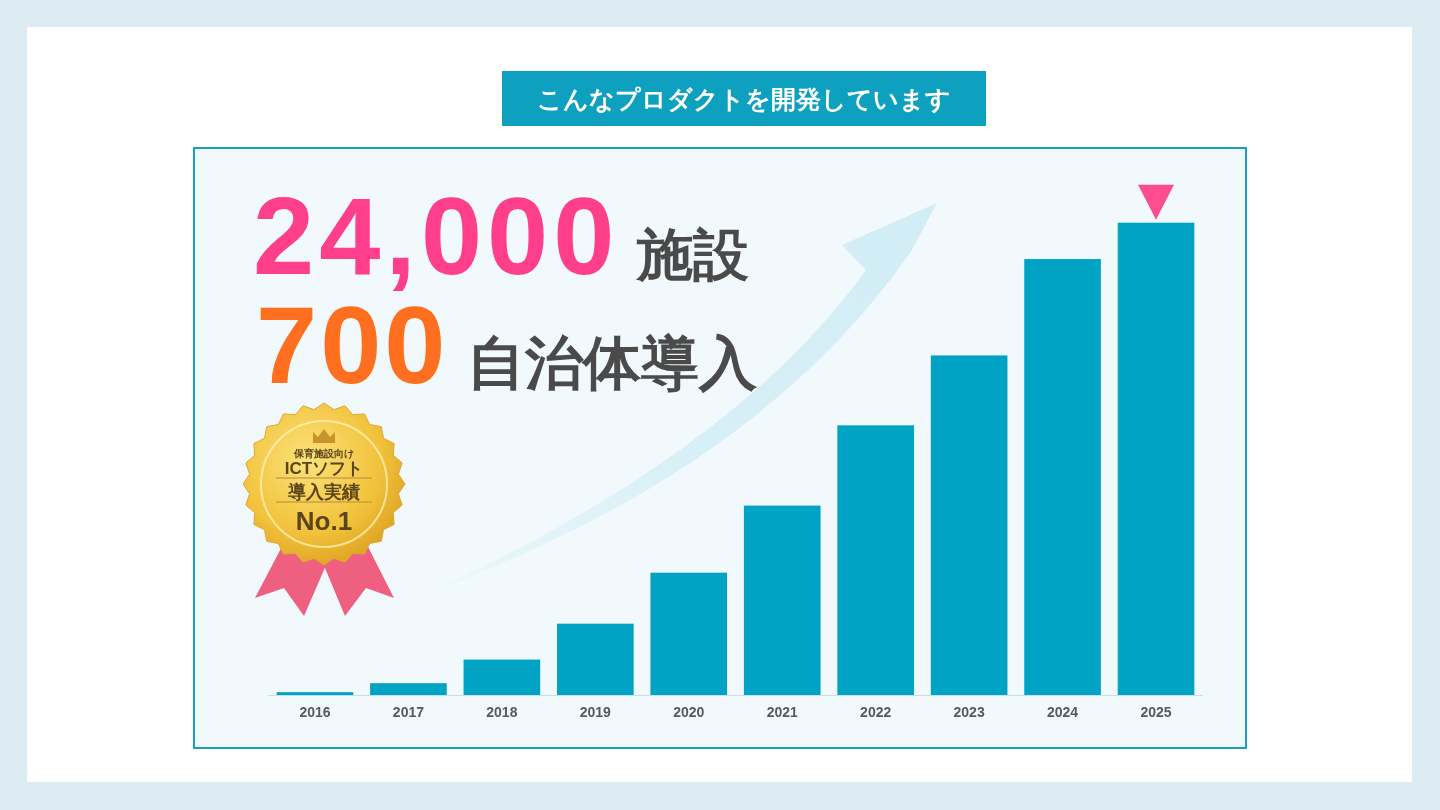 This screenshot has height=810, width=1440. What do you see at coordinates (876, 712) in the screenshot?
I see `x-tick-label: 2022` at bounding box center [876, 712].